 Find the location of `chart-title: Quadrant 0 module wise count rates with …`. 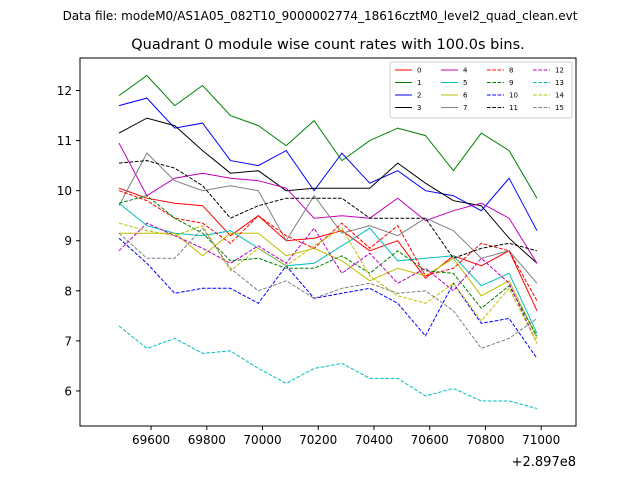

chart-title: Quadrant 0 module wise count rates with … is located at coordinates (328, 45).